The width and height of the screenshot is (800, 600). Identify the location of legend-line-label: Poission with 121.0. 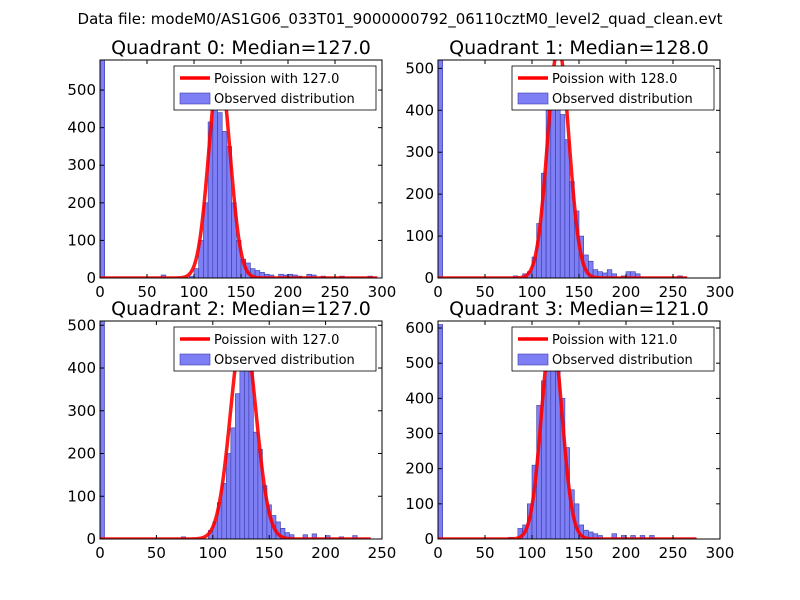
(614, 340).